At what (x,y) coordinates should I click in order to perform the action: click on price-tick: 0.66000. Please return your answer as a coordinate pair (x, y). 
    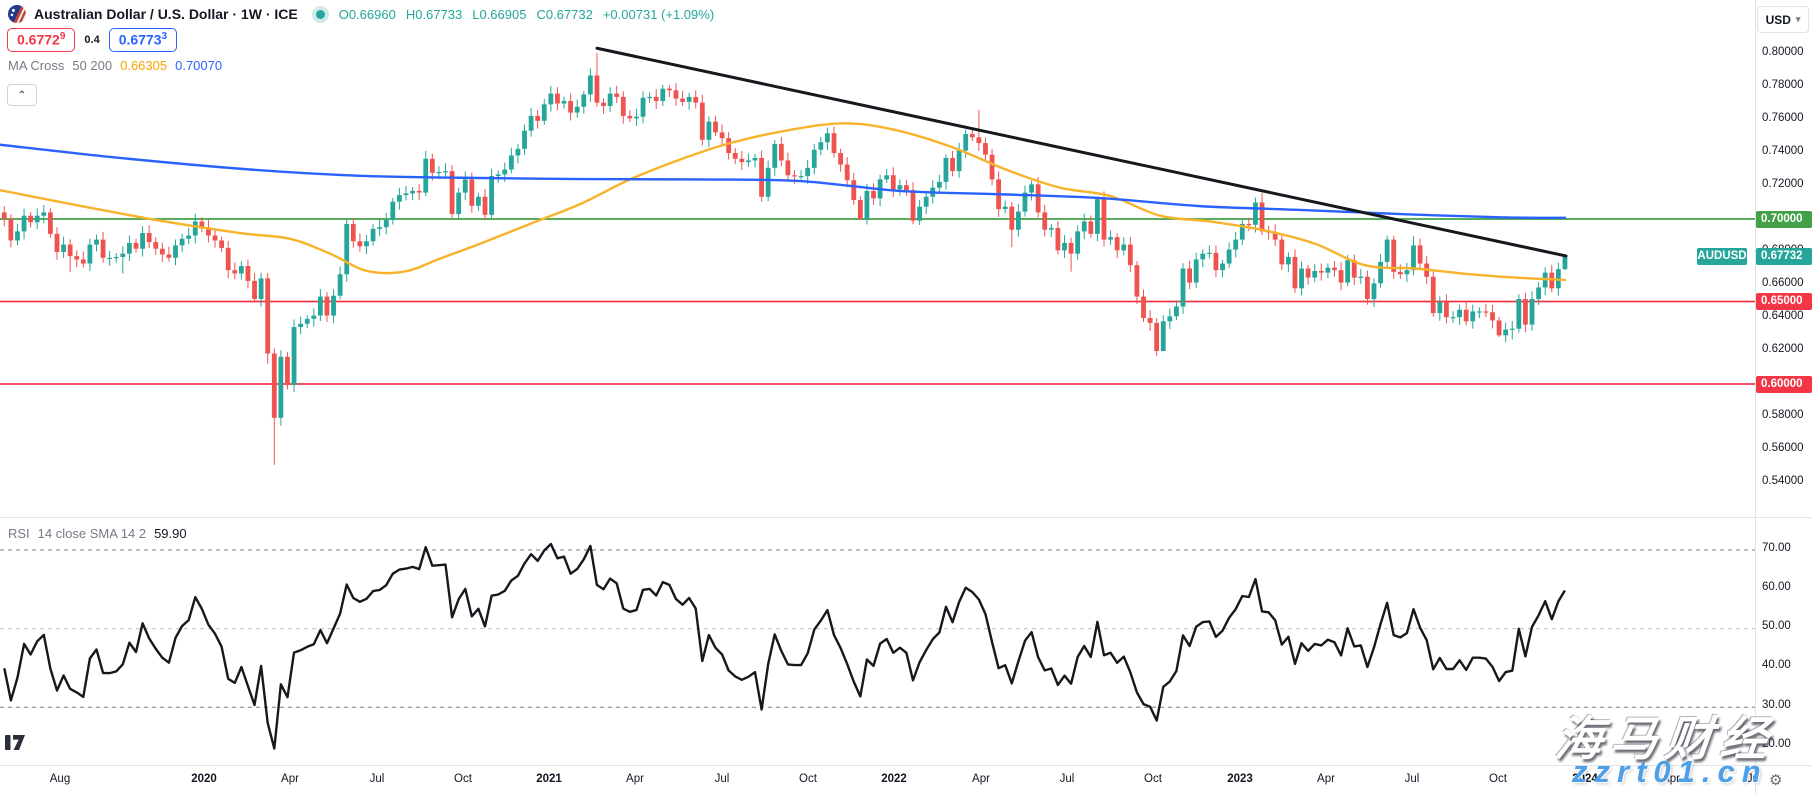
    Looking at the image, I should click on (1783, 282).